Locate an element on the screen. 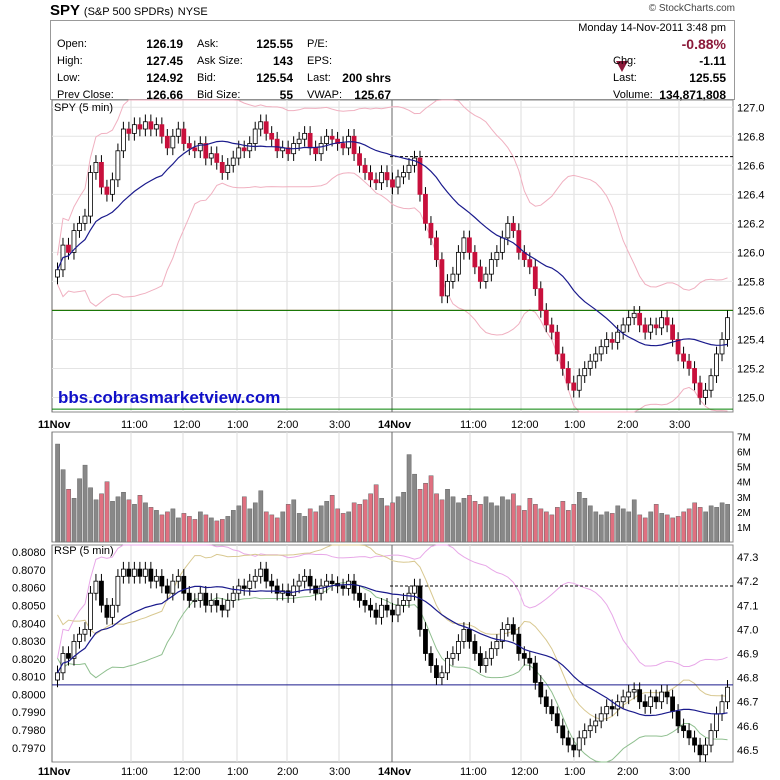 Image resolution: width=780 pixels, height=780 pixels. low-label: Low: is located at coordinates (69, 78).